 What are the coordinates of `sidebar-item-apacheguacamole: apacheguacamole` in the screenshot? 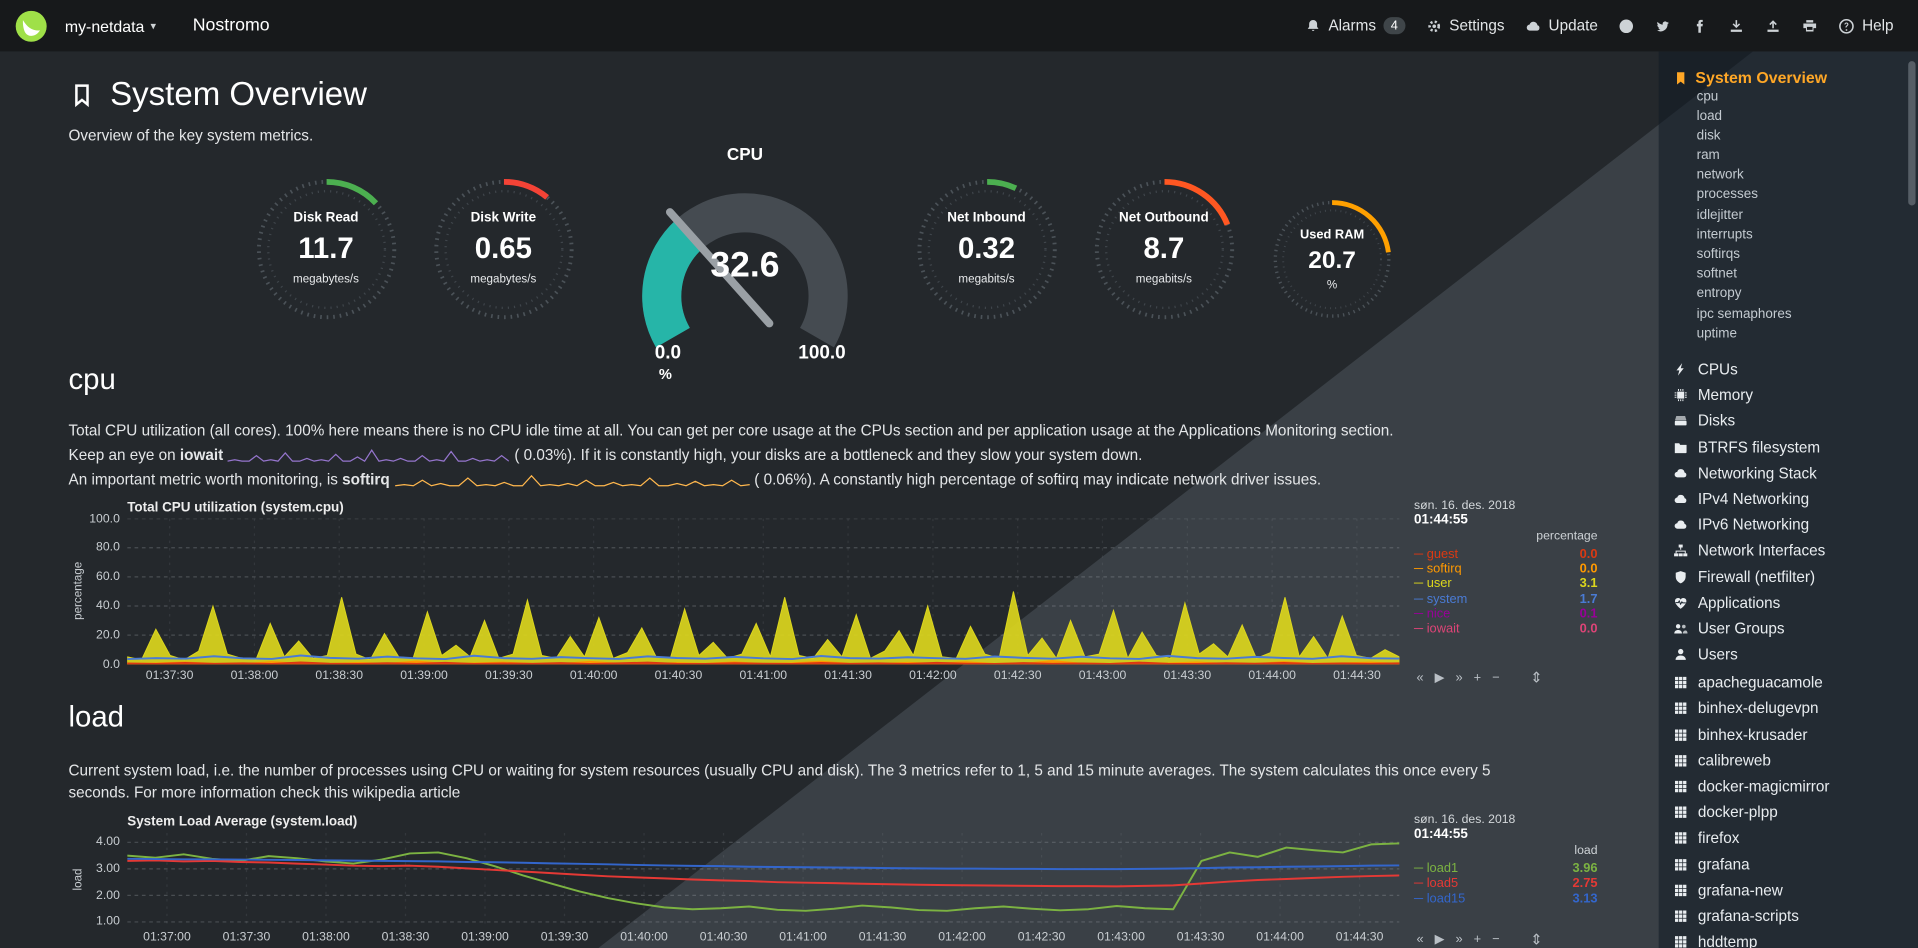 It's located at (1795, 683).